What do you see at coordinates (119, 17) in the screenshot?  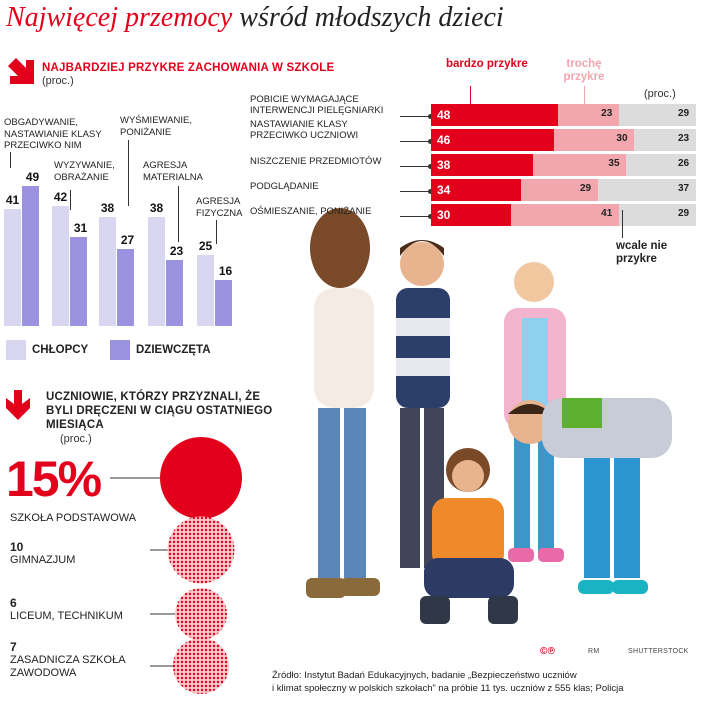 I see `title-red: Najwięcej przemocy` at bounding box center [119, 17].